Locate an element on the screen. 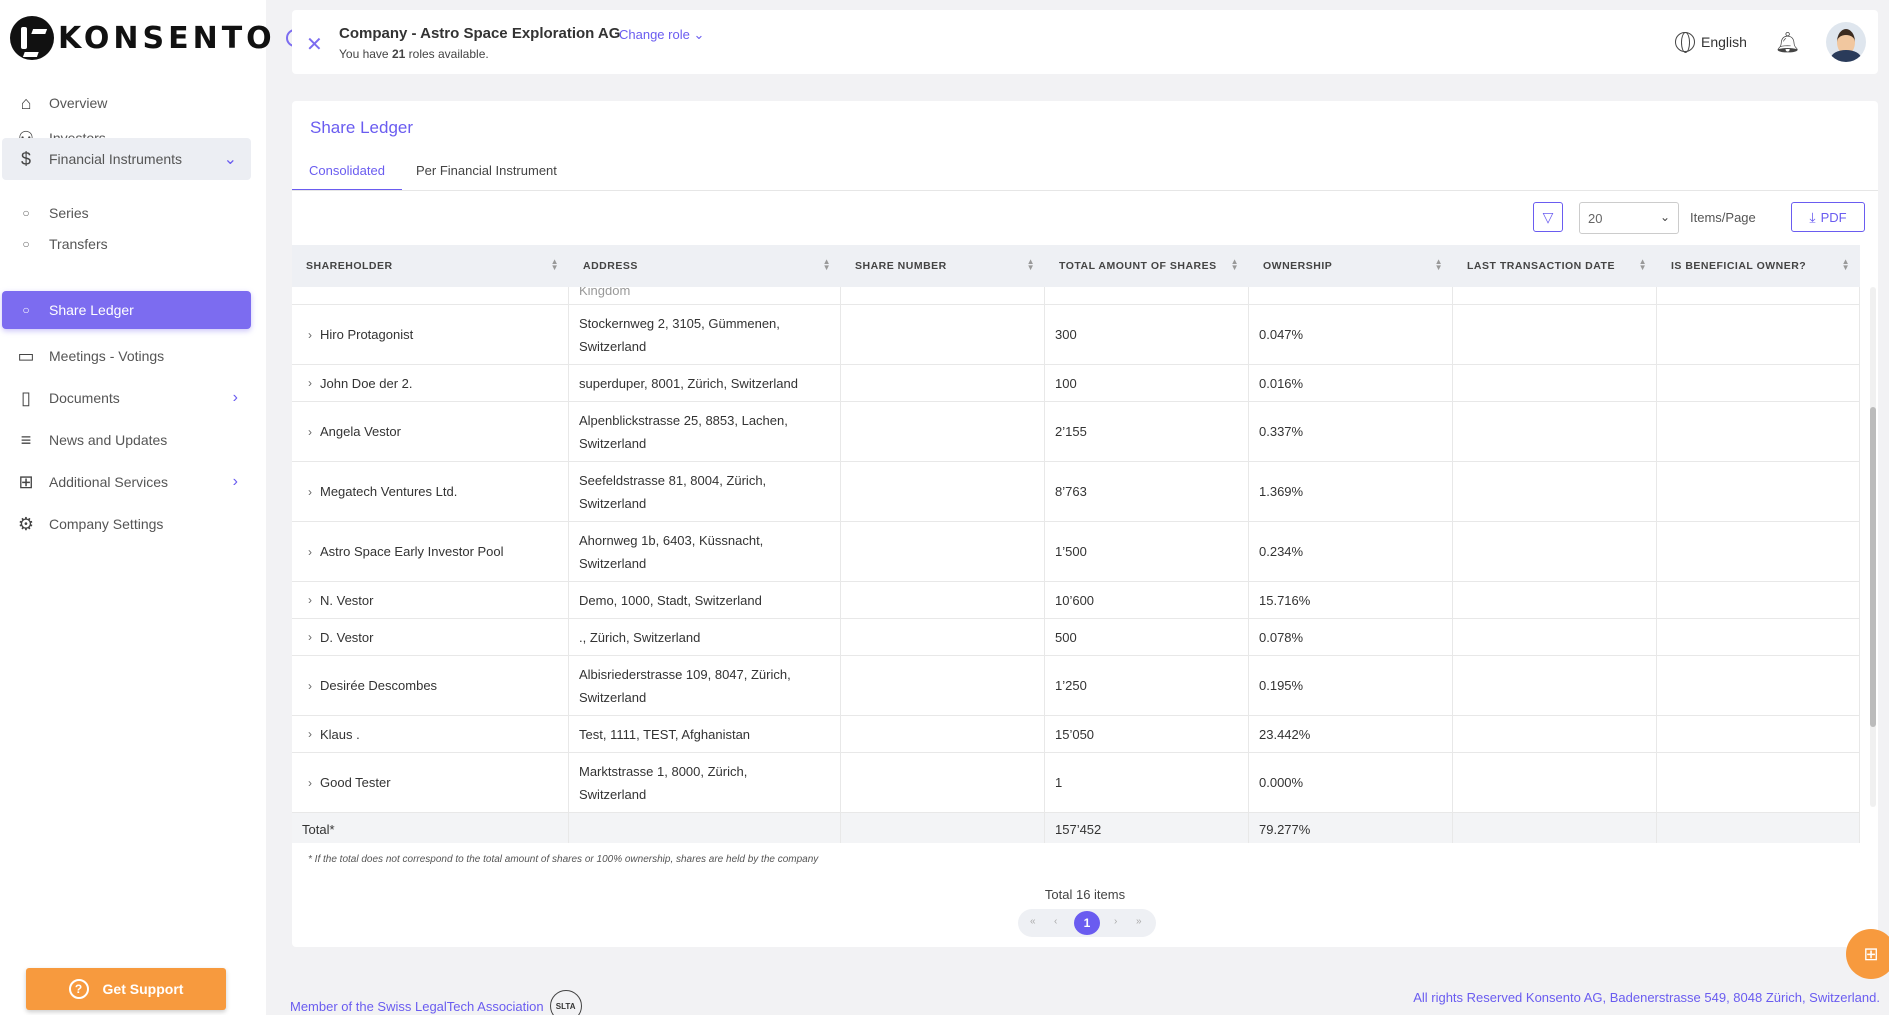 This screenshot has width=1889, height=1015. tab-per-financial-instrument: Per Financial Instrument is located at coordinates (486, 170).